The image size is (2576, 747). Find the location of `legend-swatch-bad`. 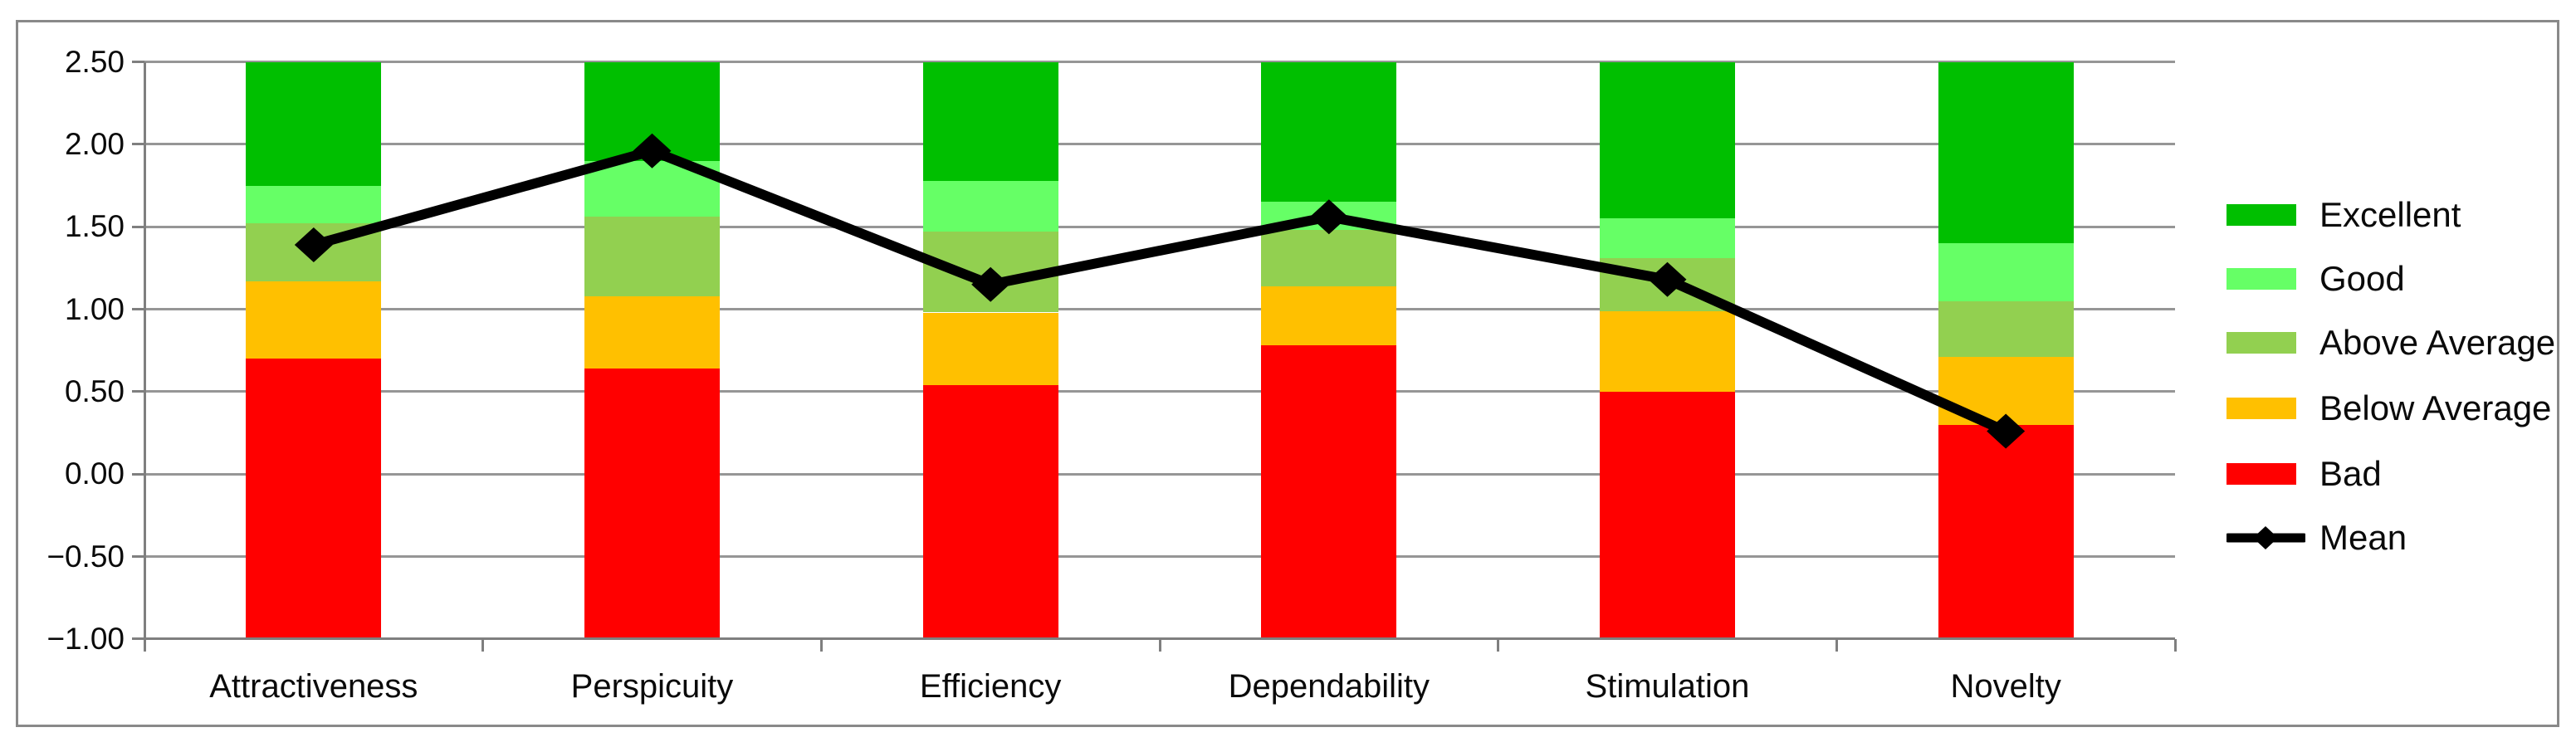

legend-swatch-bad is located at coordinates (2261, 474).